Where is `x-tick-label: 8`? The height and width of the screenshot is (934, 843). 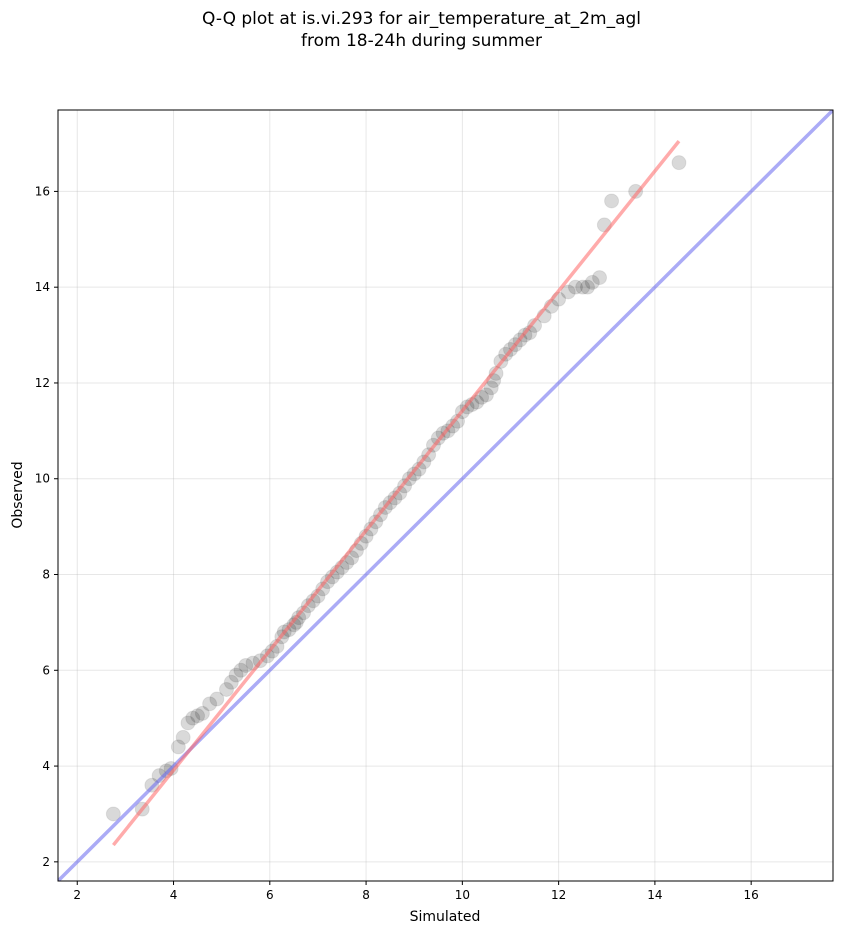
x-tick-label: 8 is located at coordinates (366, 895).